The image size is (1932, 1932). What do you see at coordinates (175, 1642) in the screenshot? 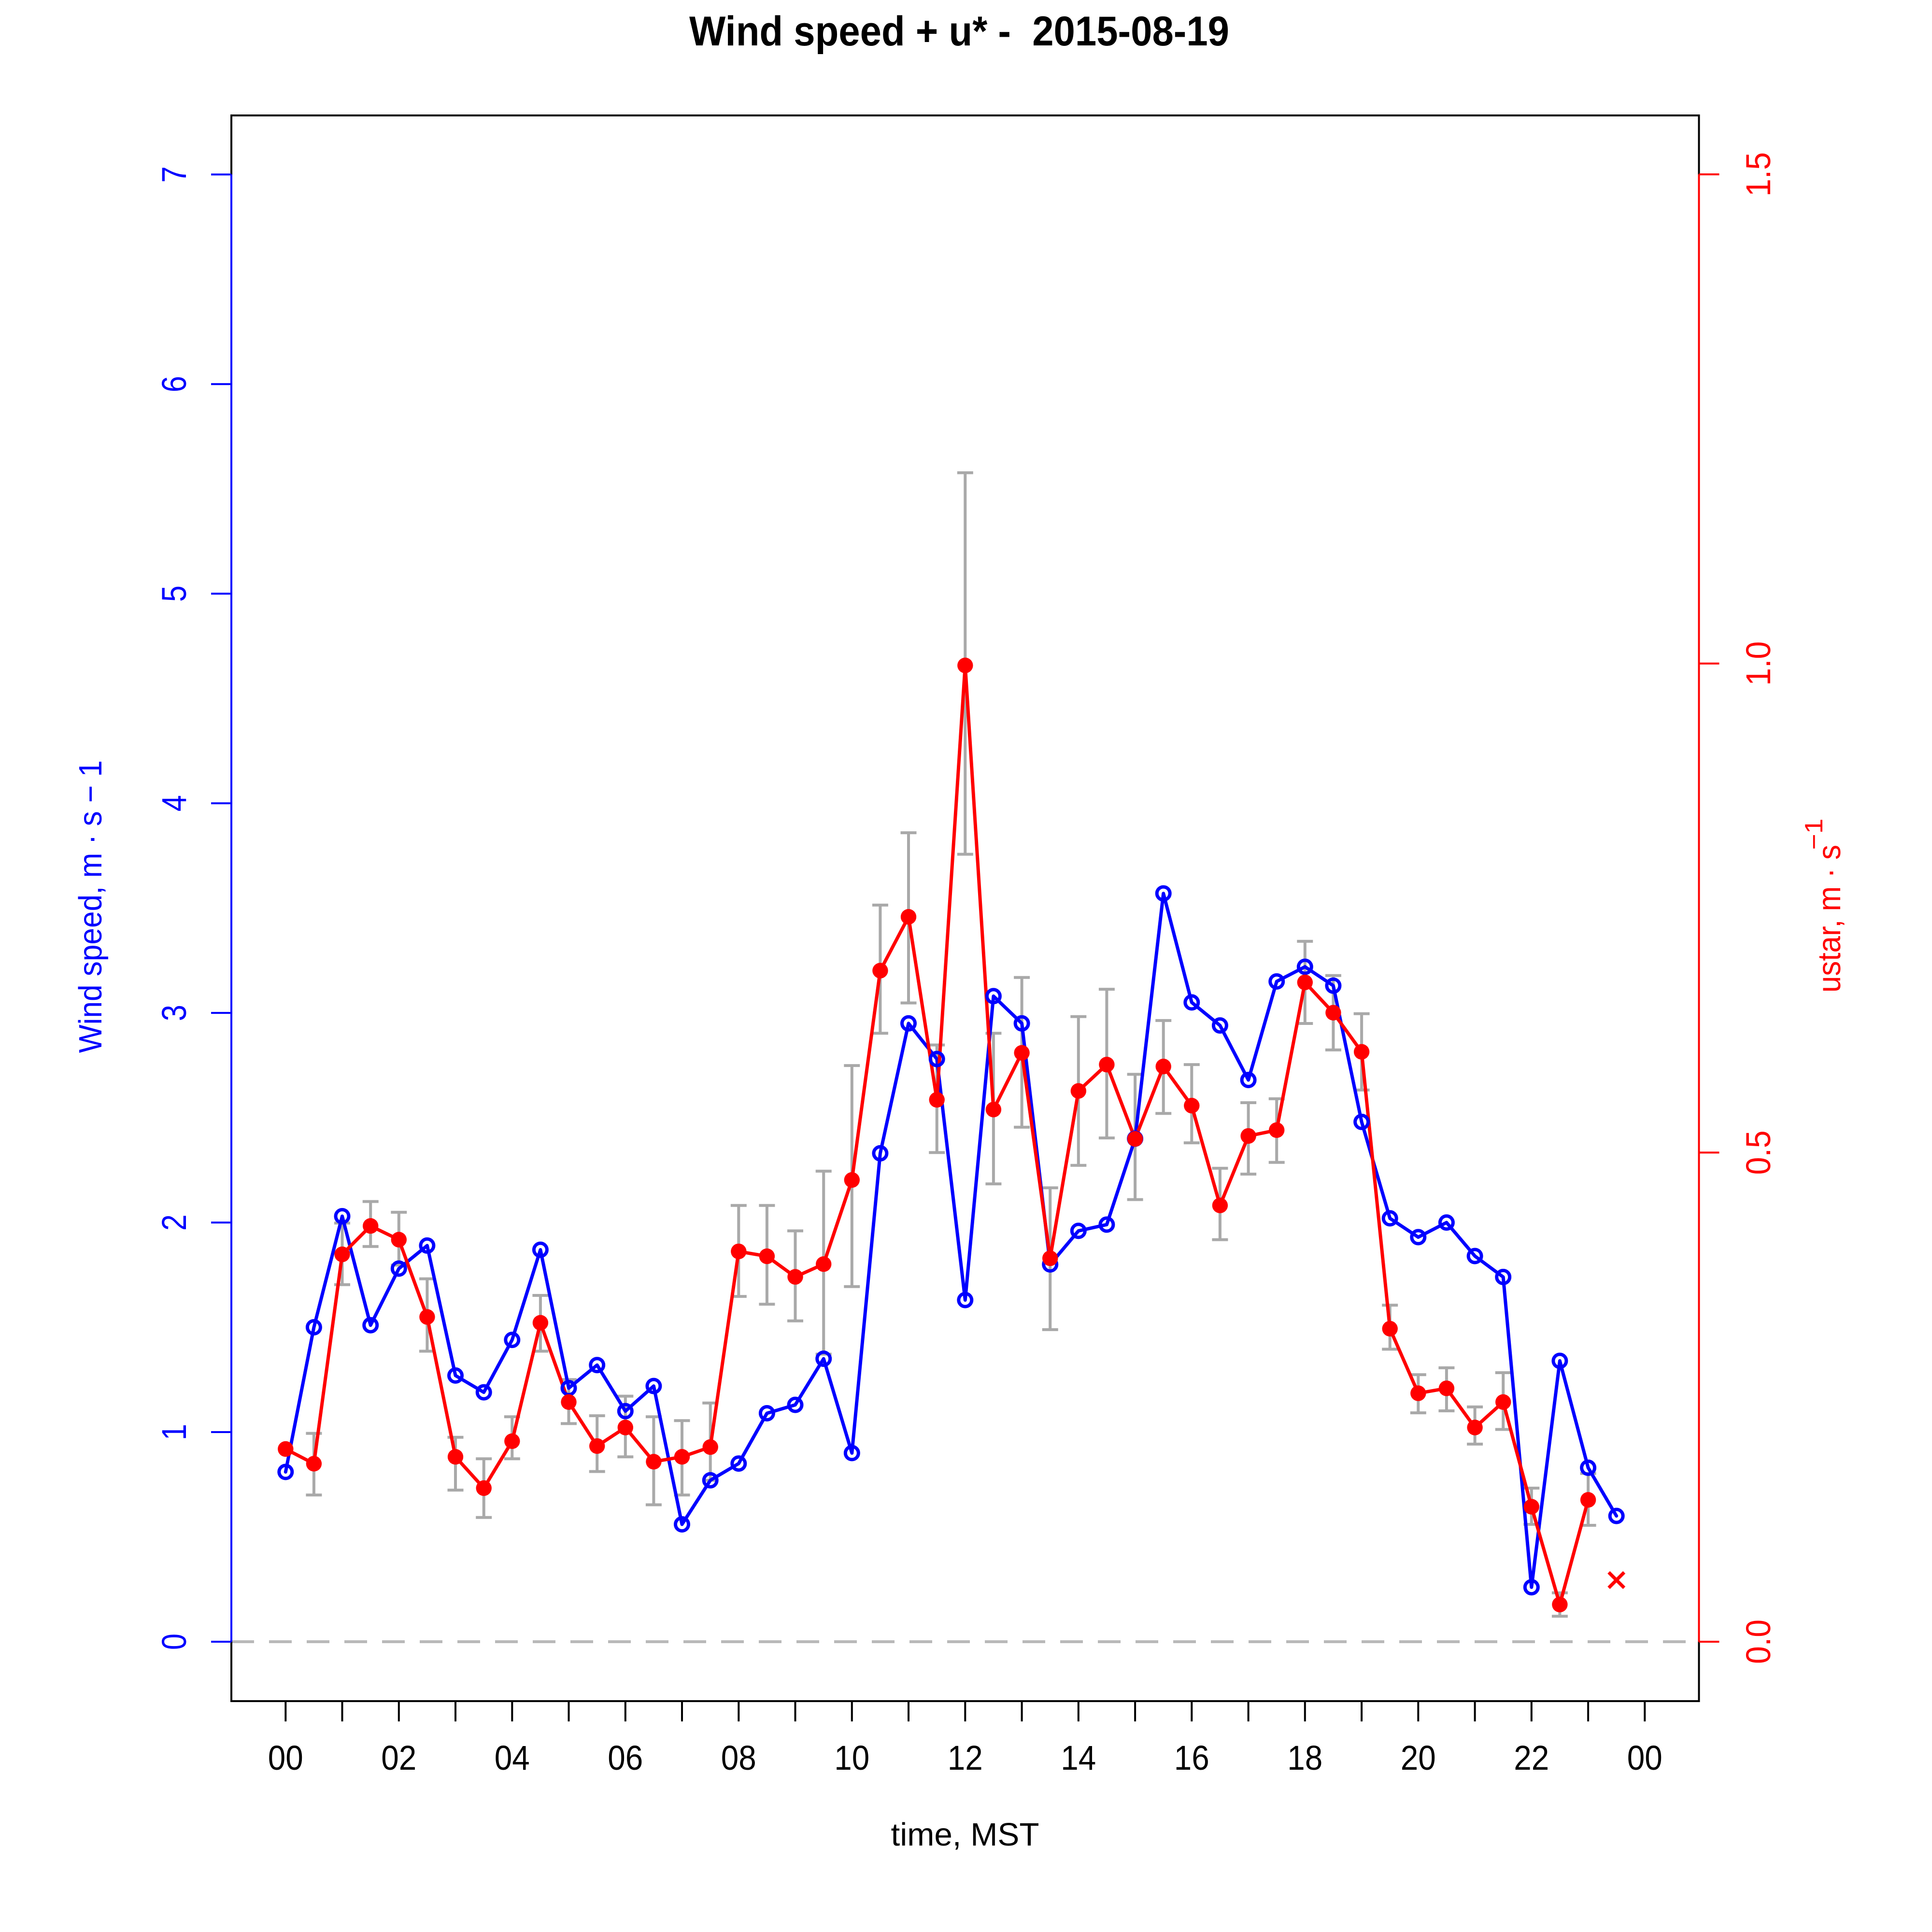
I see `svg-text: 0` at bounding box center [175, 1642].